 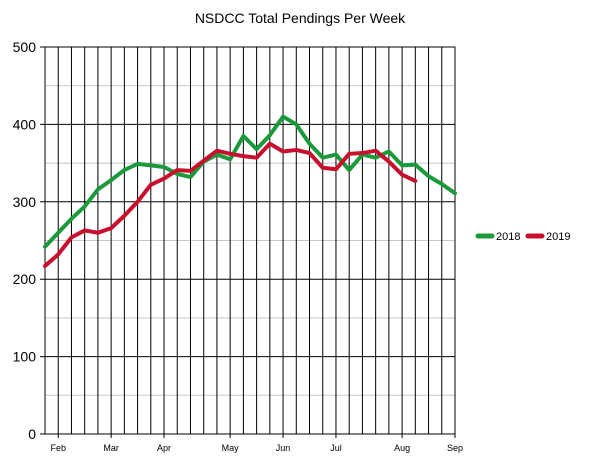 What do you see at coordinates (402, 448) in the screenshot?
I see `x-tick-label: Aug` at bounding box center [402, 448].